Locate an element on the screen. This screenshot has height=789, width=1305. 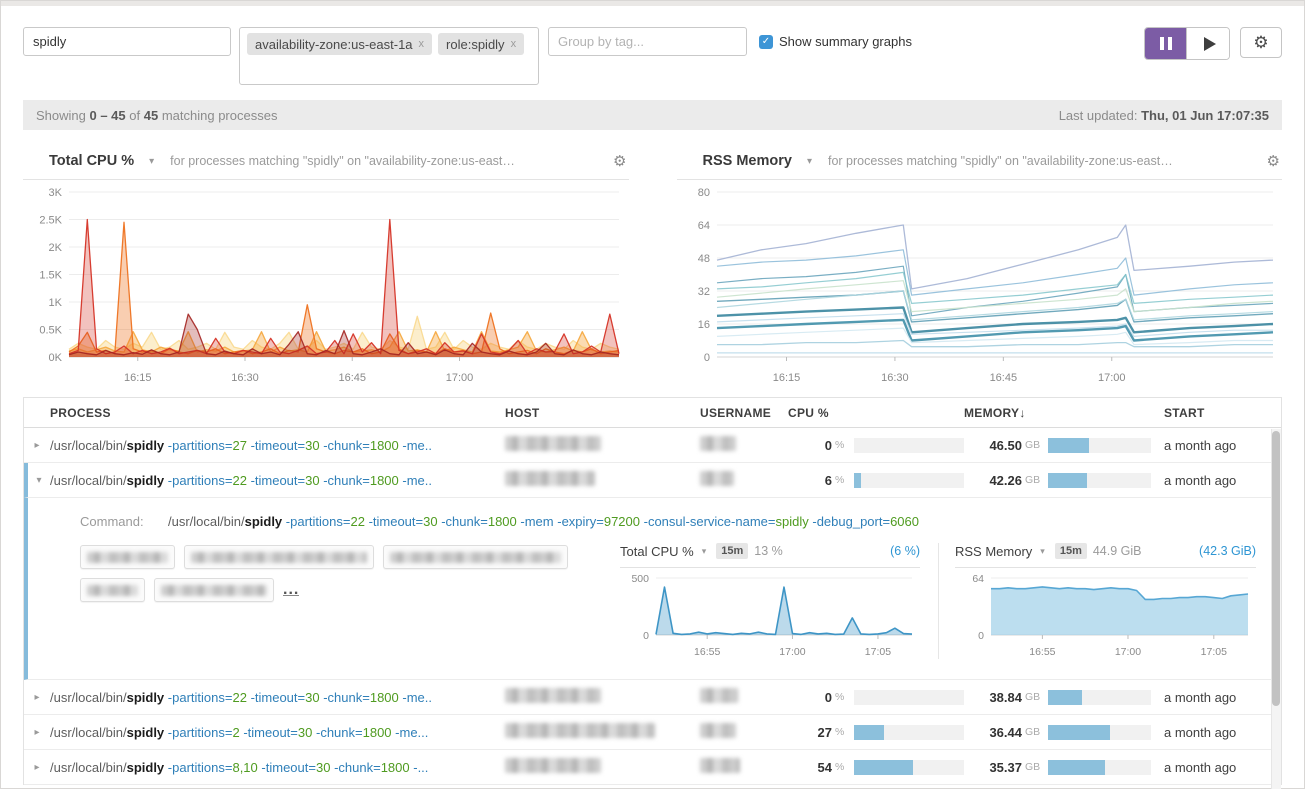
detail-cpu-title: Total CPU % is located at coordinates (657, 551).